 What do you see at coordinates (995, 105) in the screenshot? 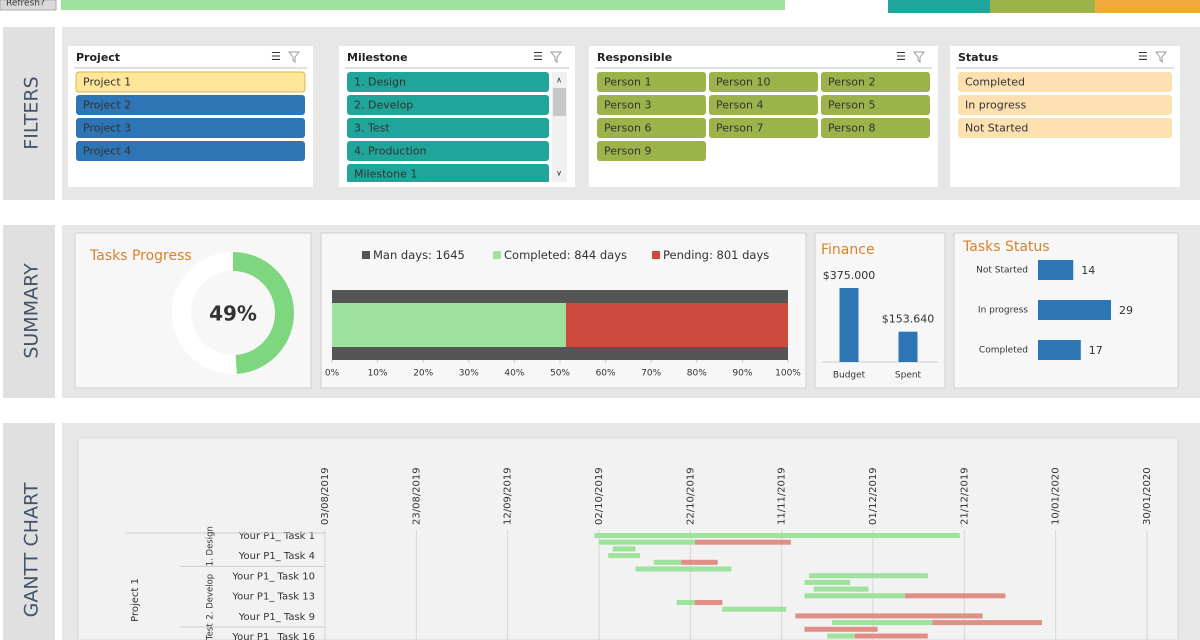
I see `slicer-item-label: In progress` at bounding box center [995, 105].